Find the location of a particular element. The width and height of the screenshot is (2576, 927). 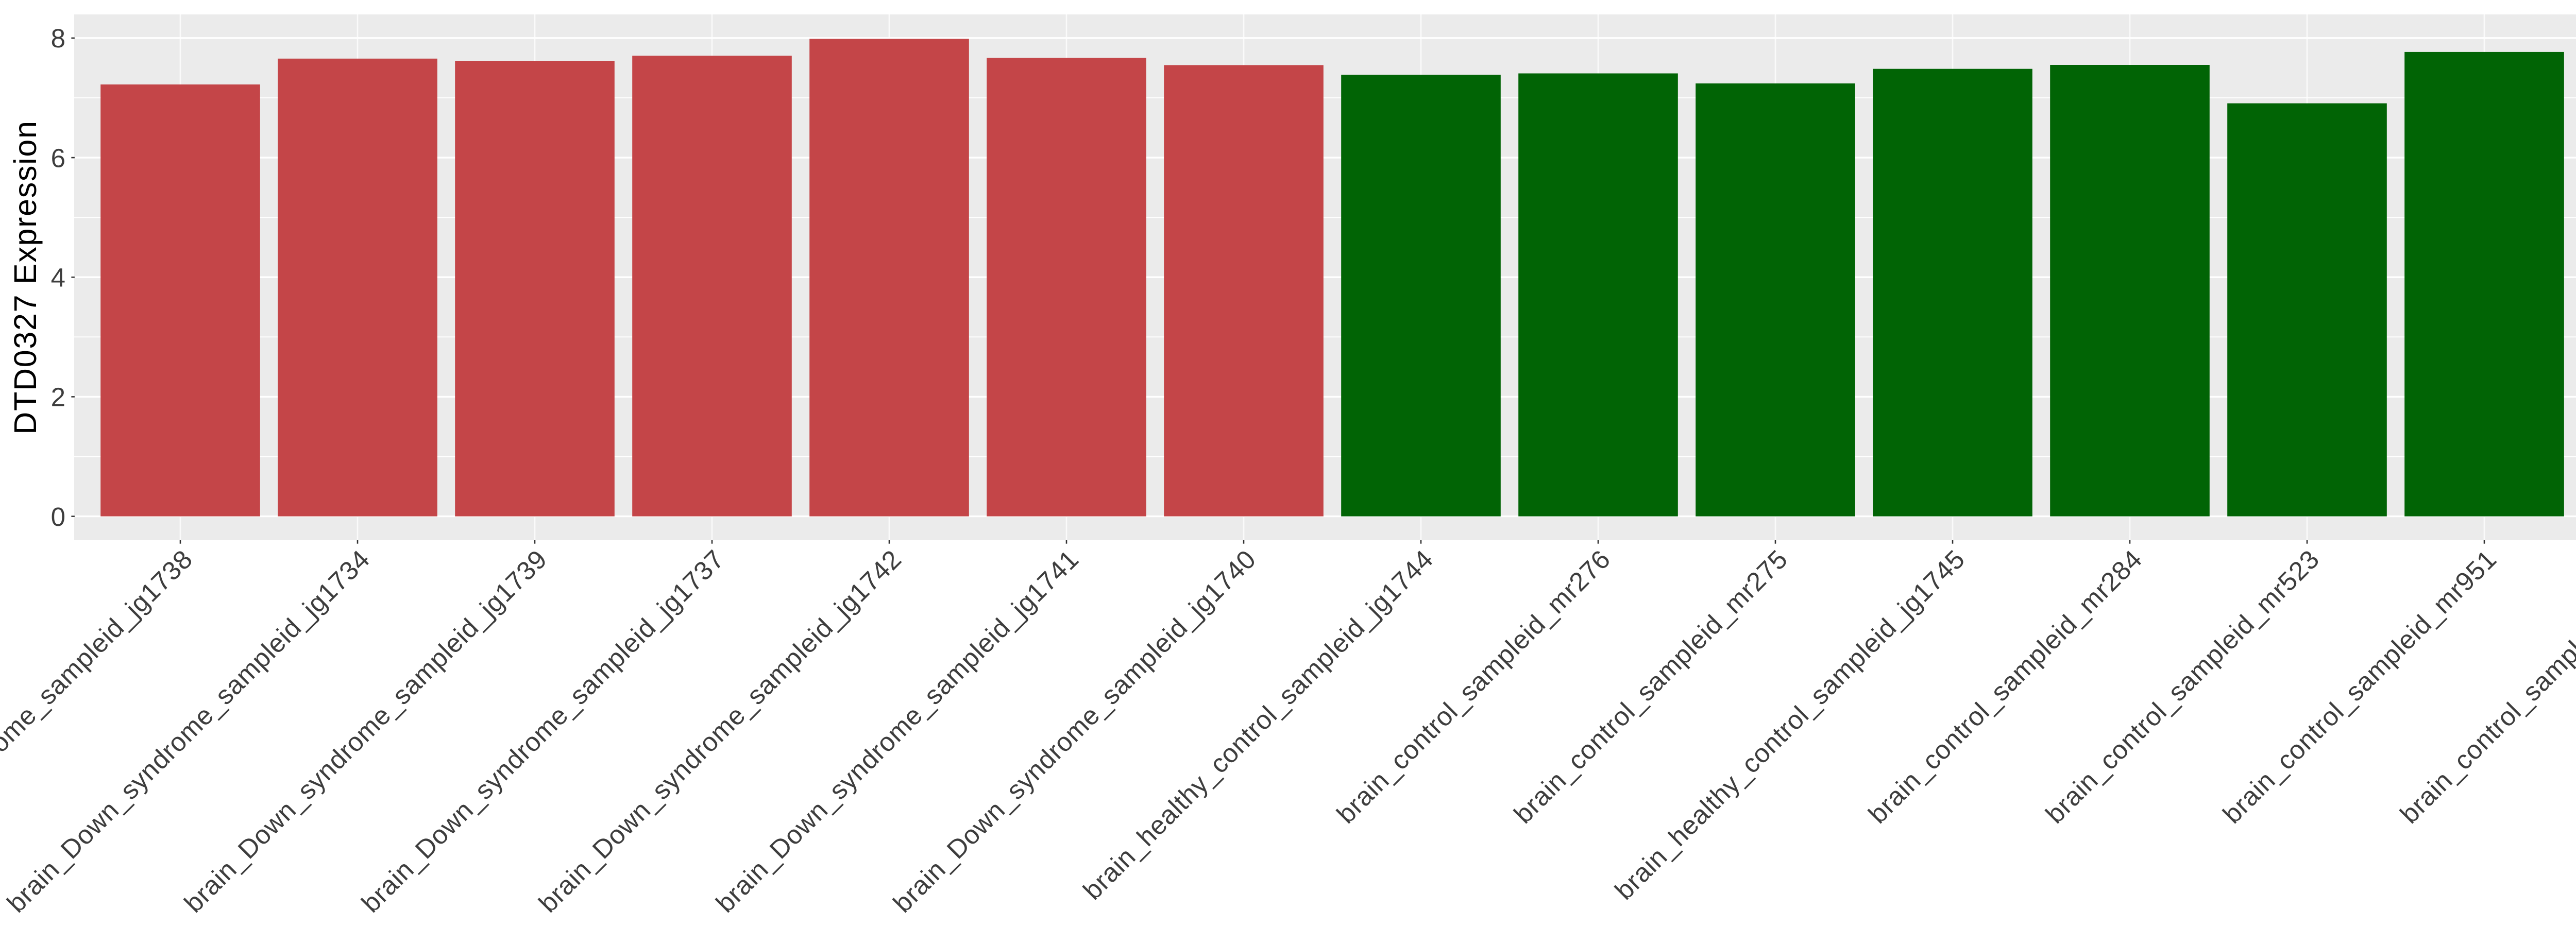

svg-text: 2 is located at coordinates (58, 398).